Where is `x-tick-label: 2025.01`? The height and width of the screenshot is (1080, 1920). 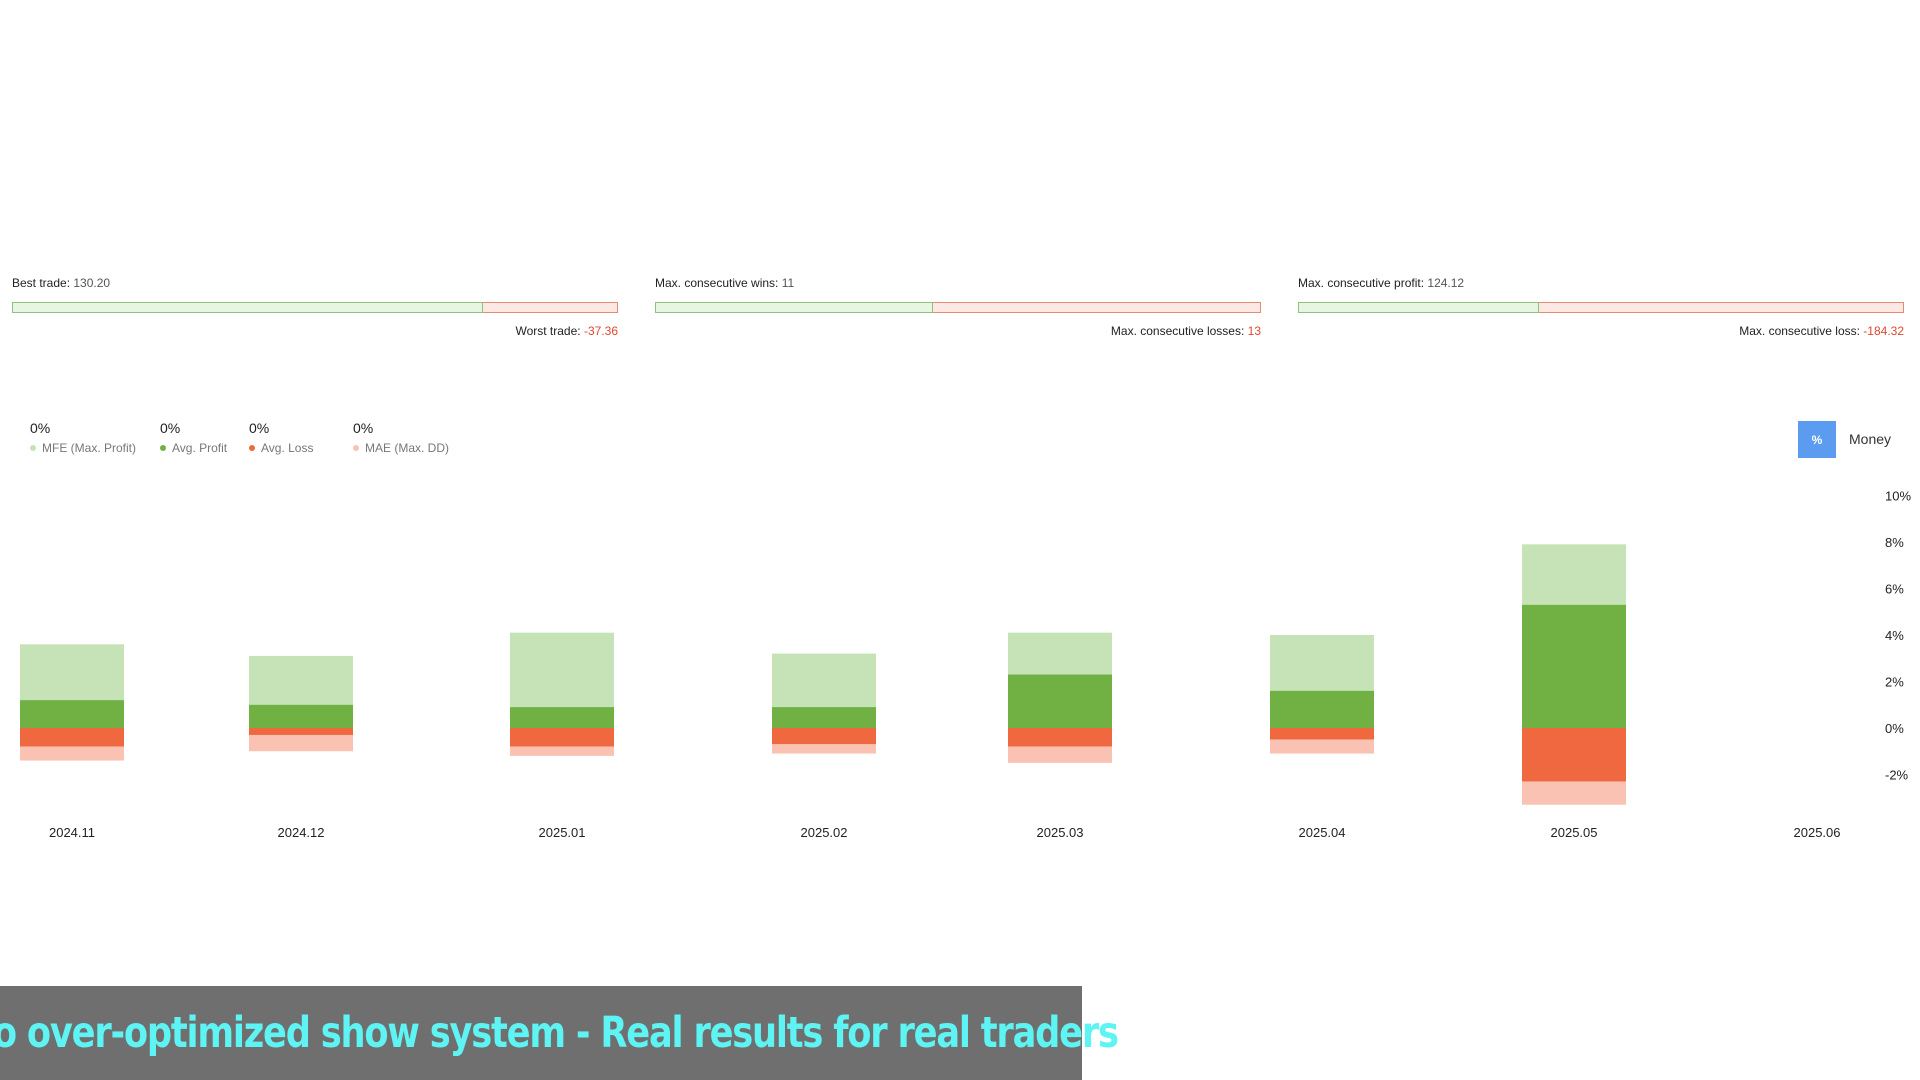
x-tick-label: 2025.01 is located at coordinates (562, 832).